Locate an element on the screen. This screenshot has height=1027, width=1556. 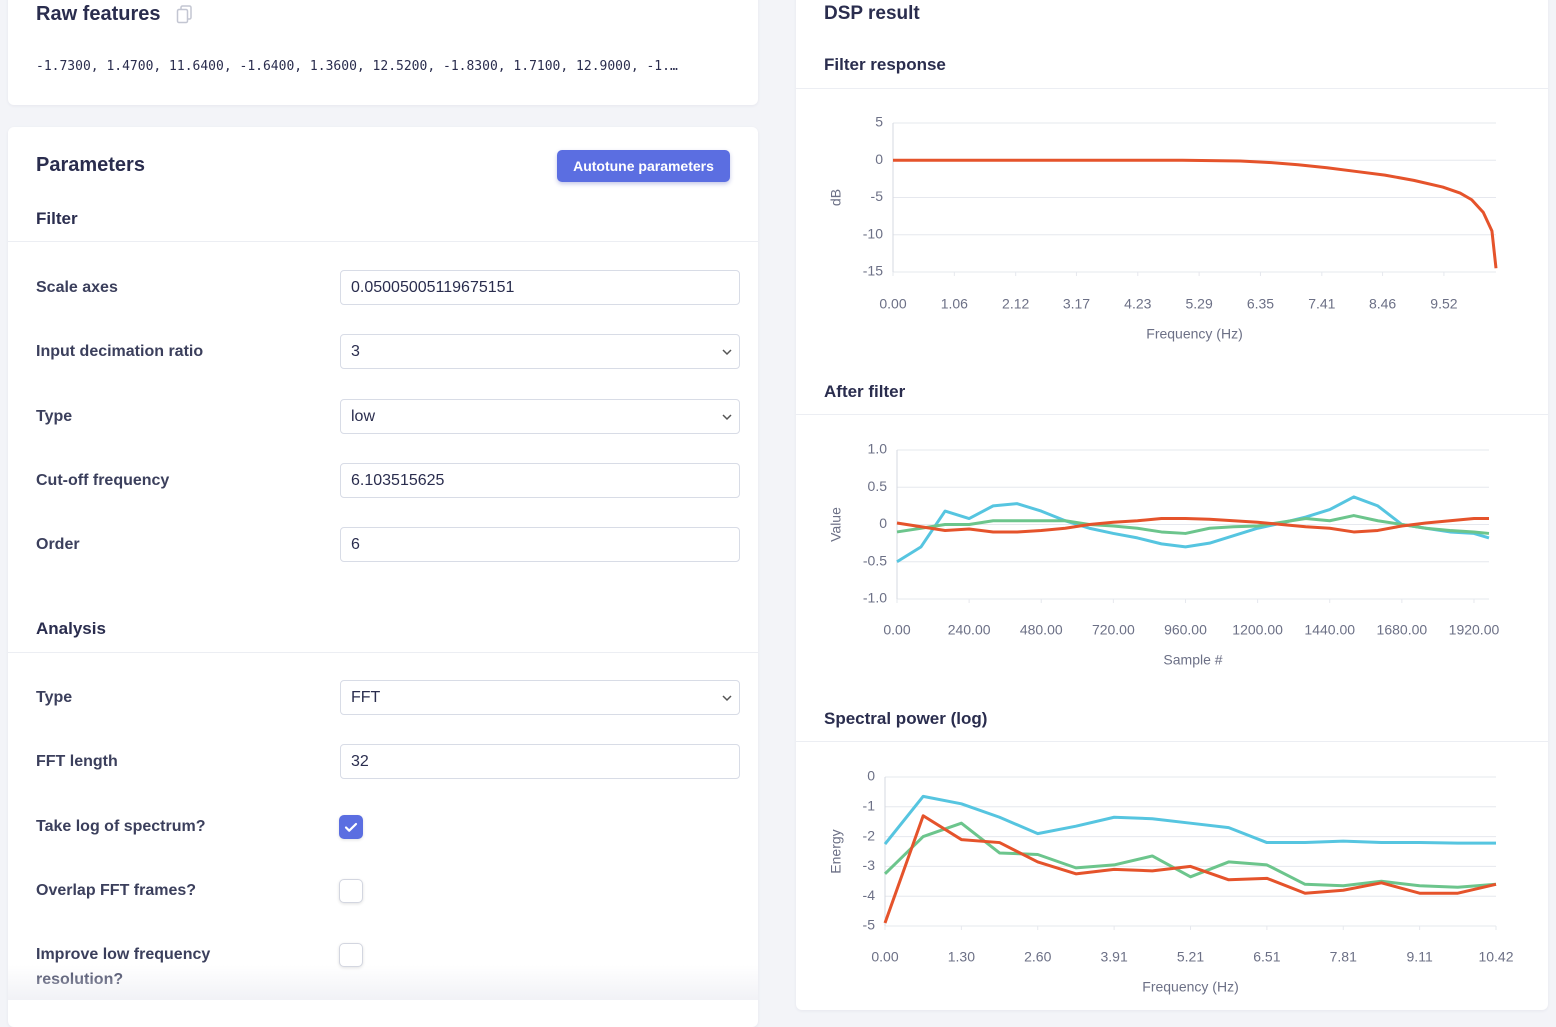
field-label: Take log of spectrum? is located at coordinates (121, 826).